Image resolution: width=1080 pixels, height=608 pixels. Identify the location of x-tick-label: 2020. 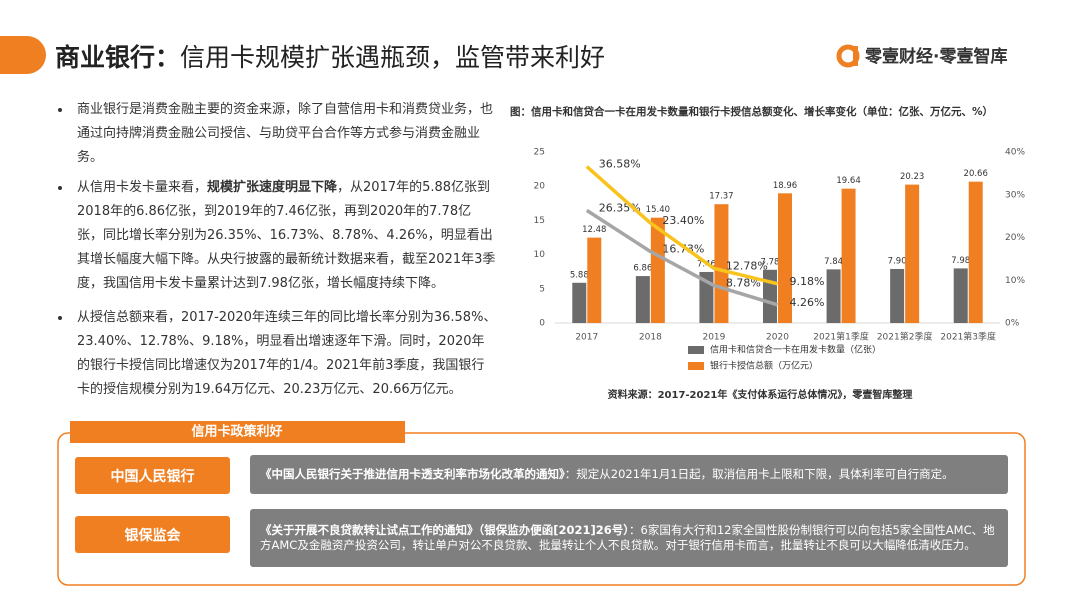
(777, 338).